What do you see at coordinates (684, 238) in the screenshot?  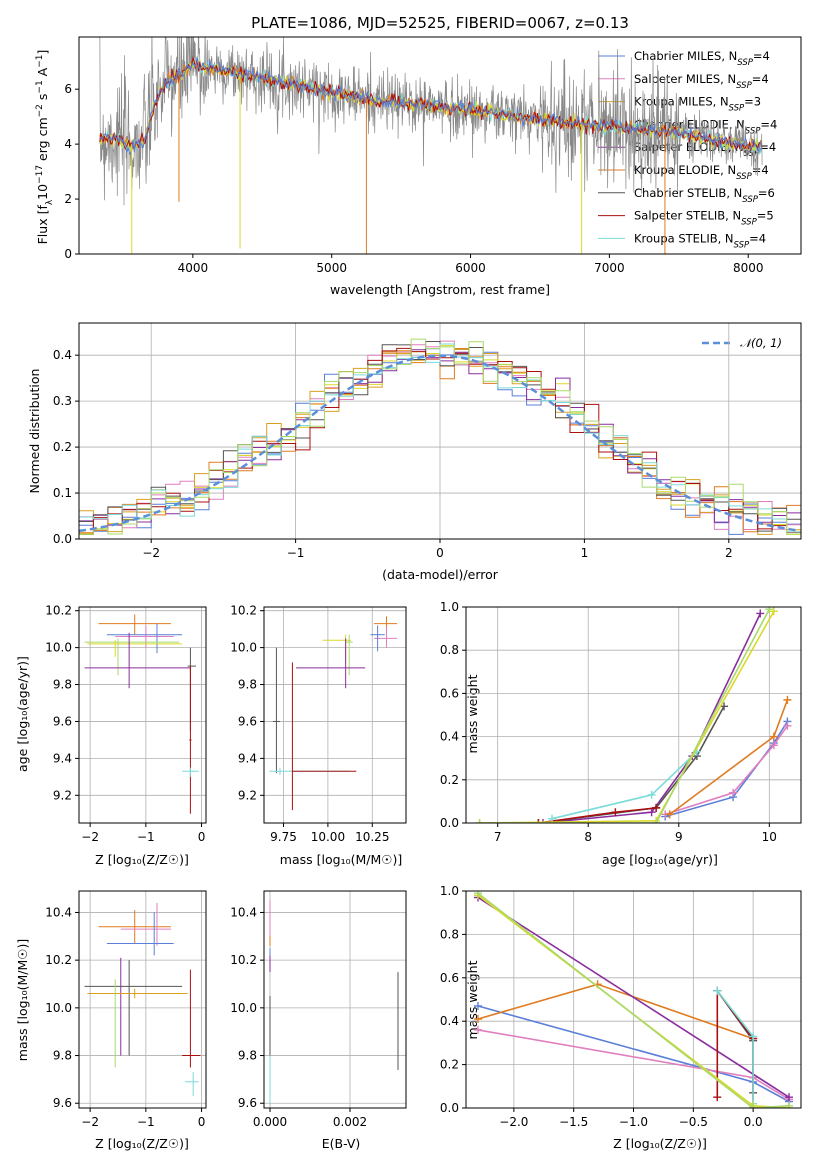 I see `legend-text: Kroupa STELIB, N` at bounding box center [684, 238].